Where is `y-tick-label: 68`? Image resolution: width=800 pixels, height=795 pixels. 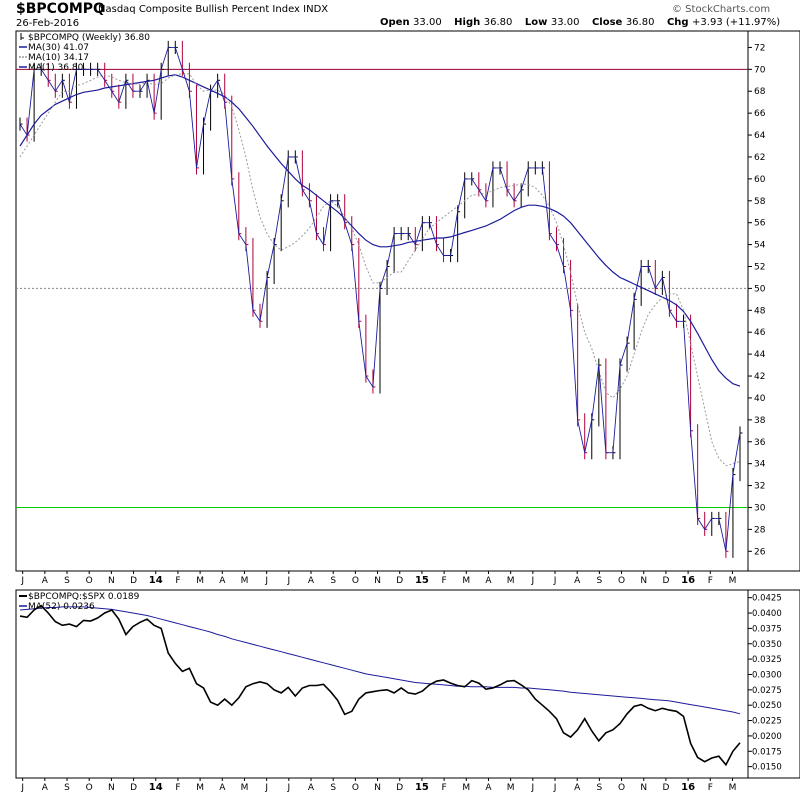 y-tick-label: 68 is located at coordinates (760, 92).